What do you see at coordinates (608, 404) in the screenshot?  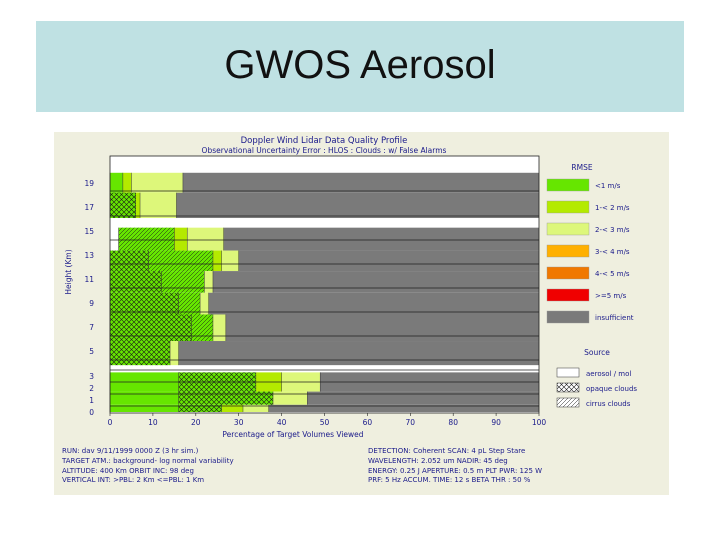 I see `legend-source-label: cirrus clouds` at bounding box center [608, 404].